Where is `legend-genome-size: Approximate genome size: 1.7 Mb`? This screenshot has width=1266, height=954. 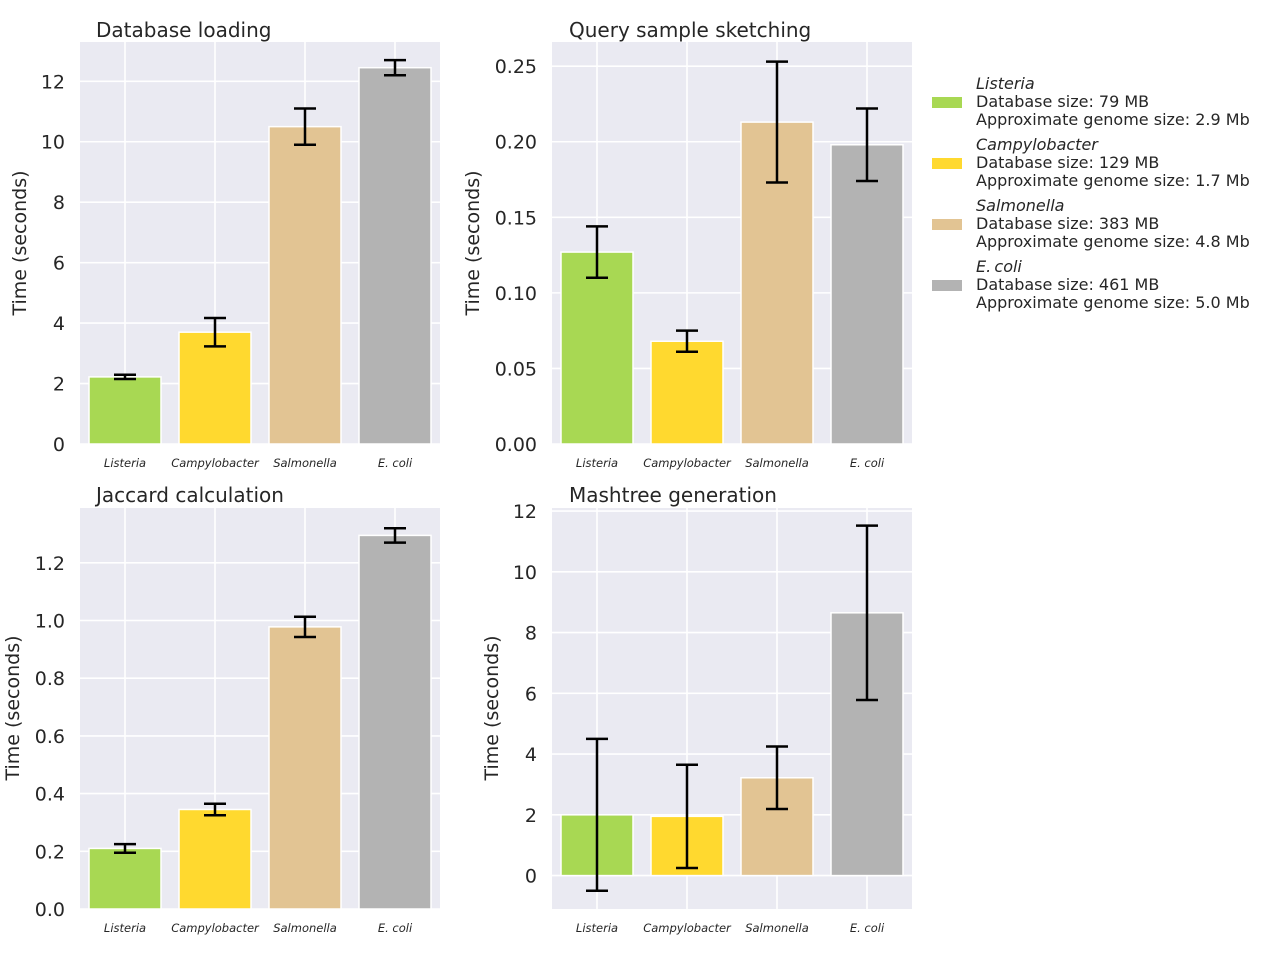
legend-genome-size: Approximate genome size: 1.7 Mb is located at coordinates (1113, 180).